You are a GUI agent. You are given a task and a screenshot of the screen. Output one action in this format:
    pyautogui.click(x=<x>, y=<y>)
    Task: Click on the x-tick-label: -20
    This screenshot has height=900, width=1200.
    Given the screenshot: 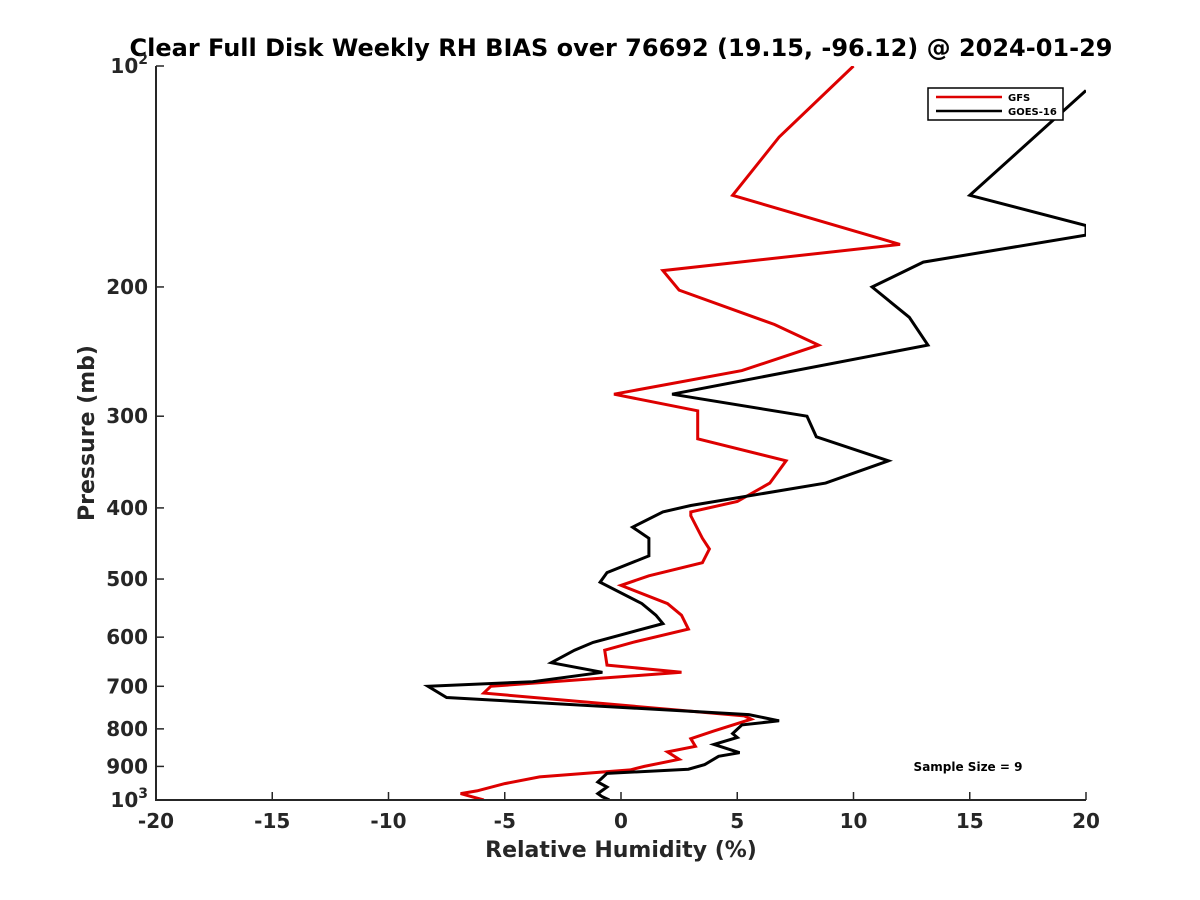 What is the action you would take?
    pyautogui.click(x=156, y=821)
    